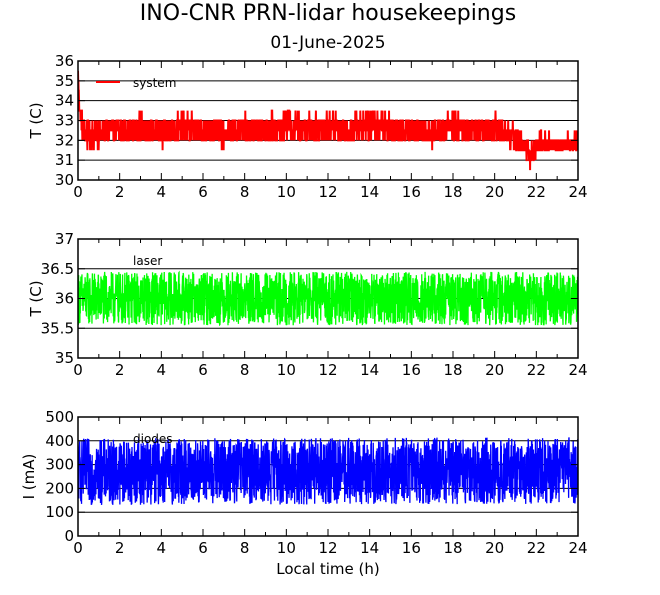 This screenshot has width=660, height=595. I want to click on y-tick-label: 30, so click(64, 180).